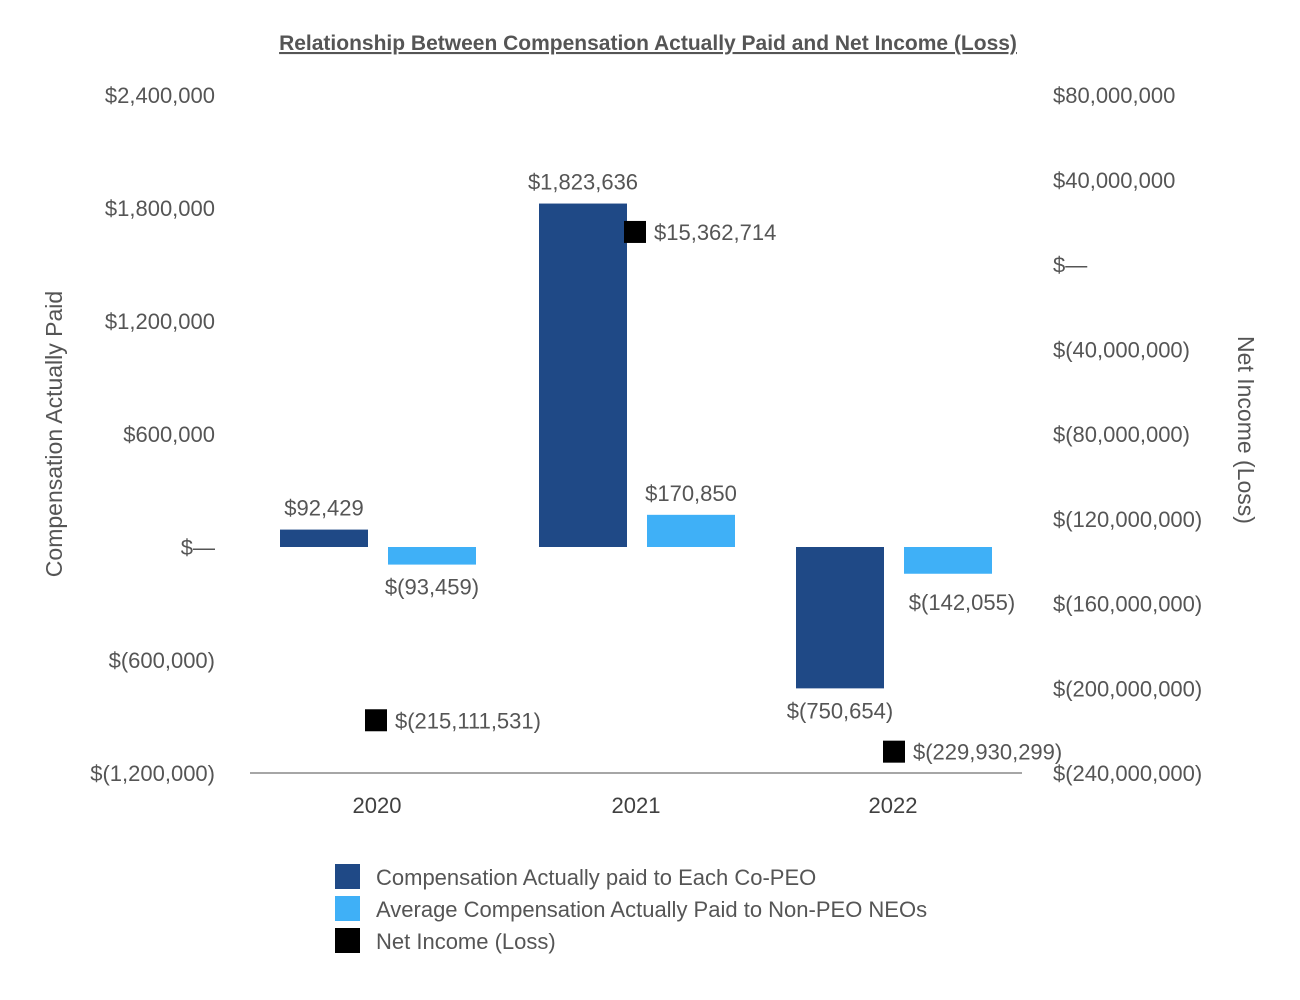  What do you see at coordinates (324, 538) in the screenshot?
I see `bar-co-peo-2020` at bounding box center [324, 538].